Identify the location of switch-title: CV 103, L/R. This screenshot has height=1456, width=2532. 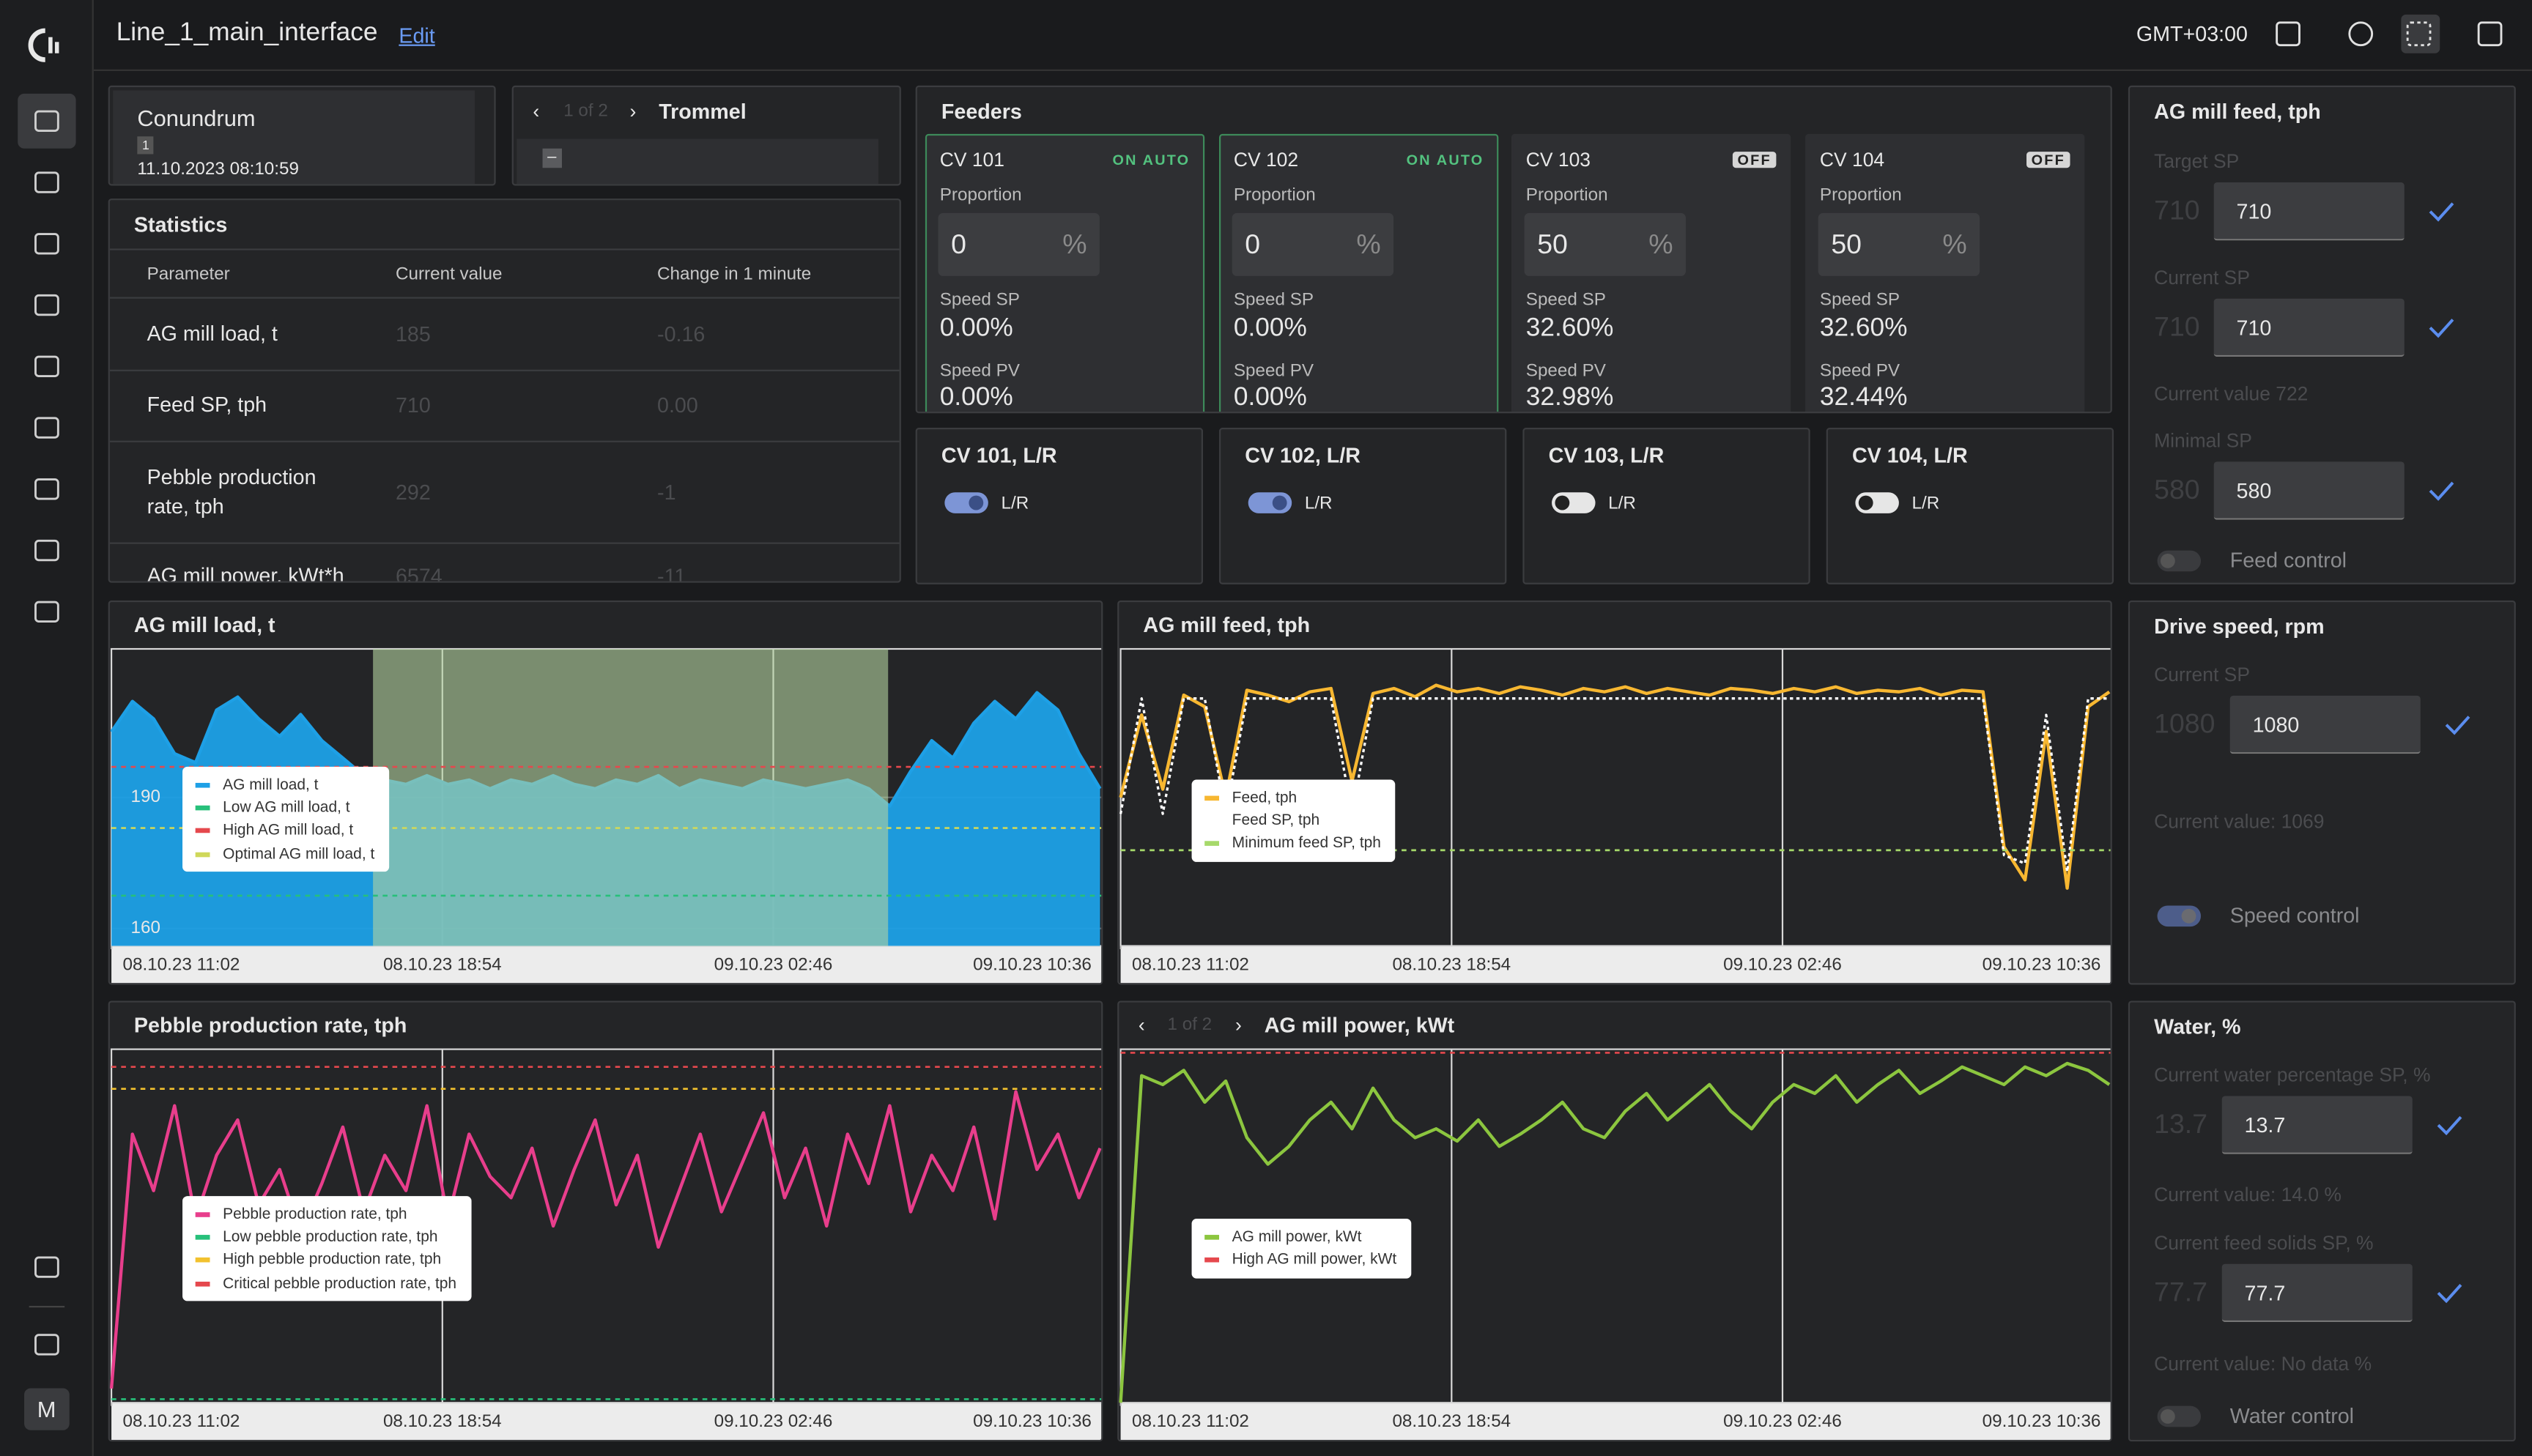
(1607, 455).